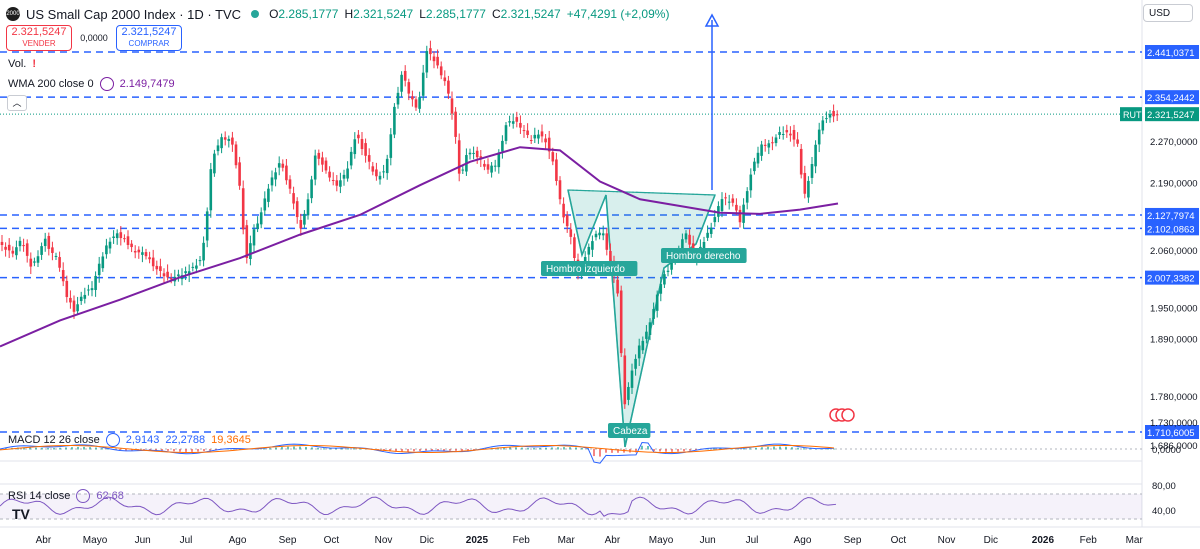  What do you see at coordinates (83, 496) in the screenshot?
I see `rsi-visibility-icon` at bounding box center [83, 496].